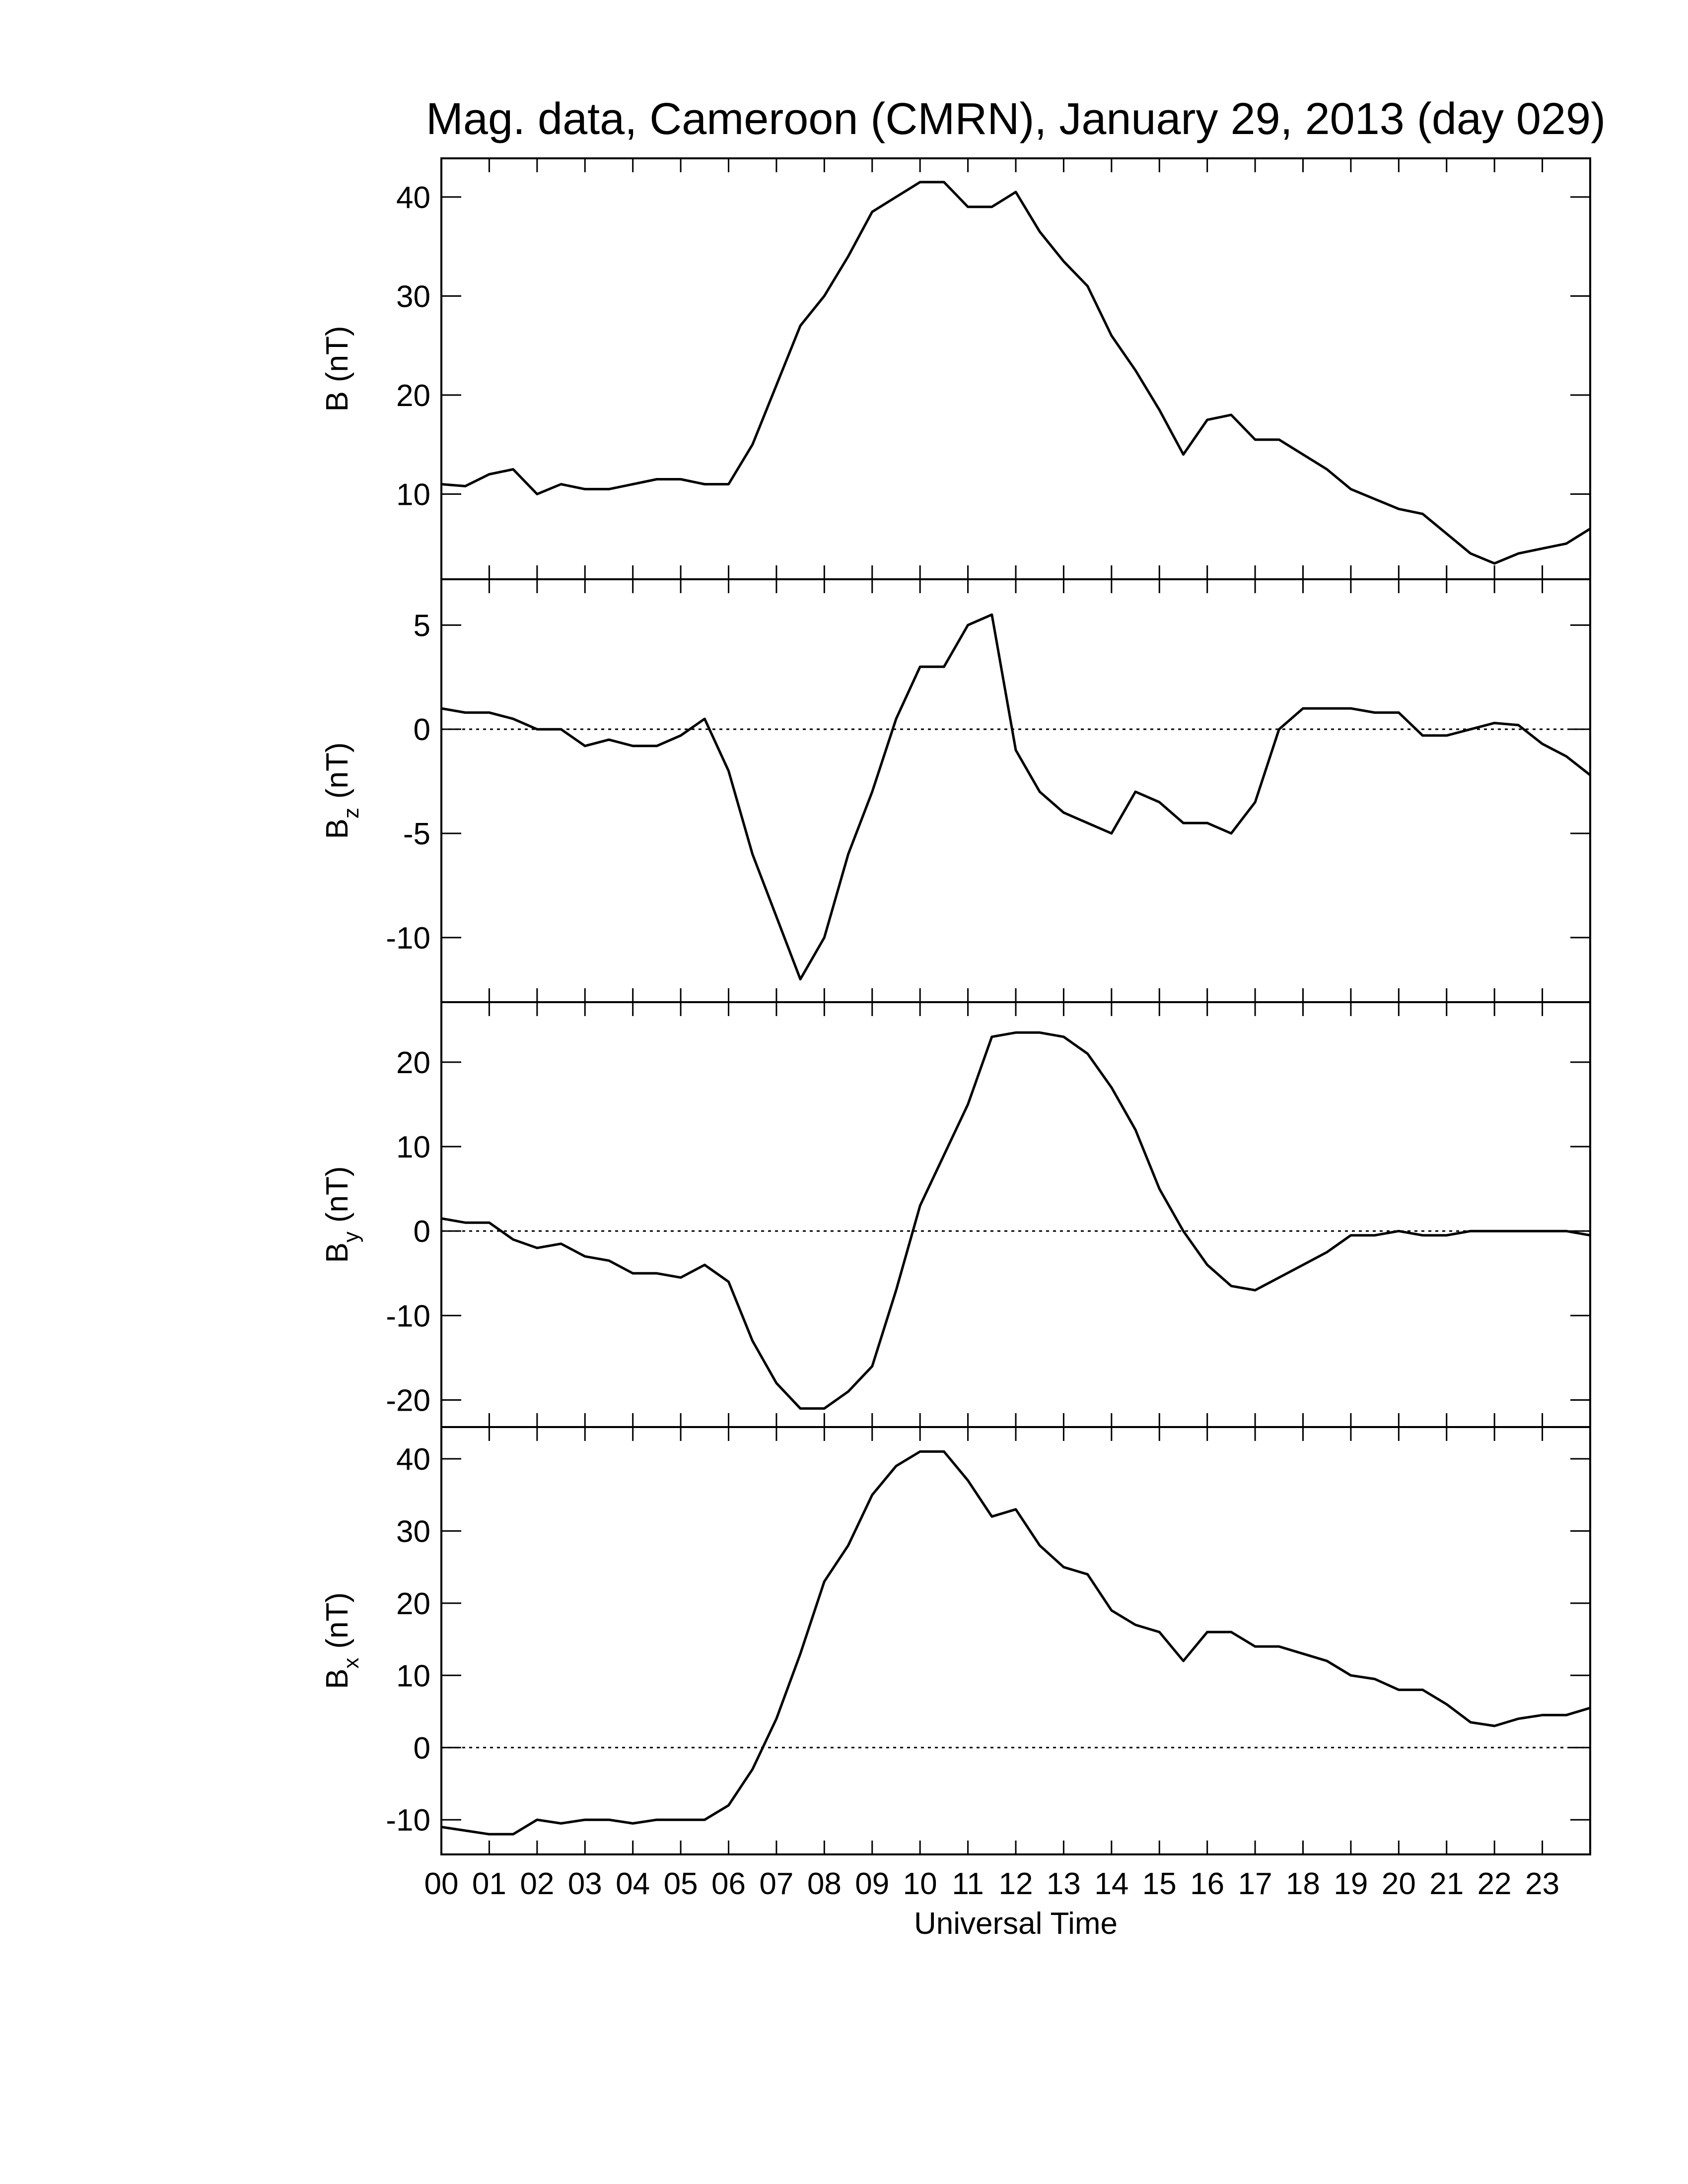  Describe the element at coordinates (776, 1884) in the screenshot. I see `x-tick-label: 07` at that location.